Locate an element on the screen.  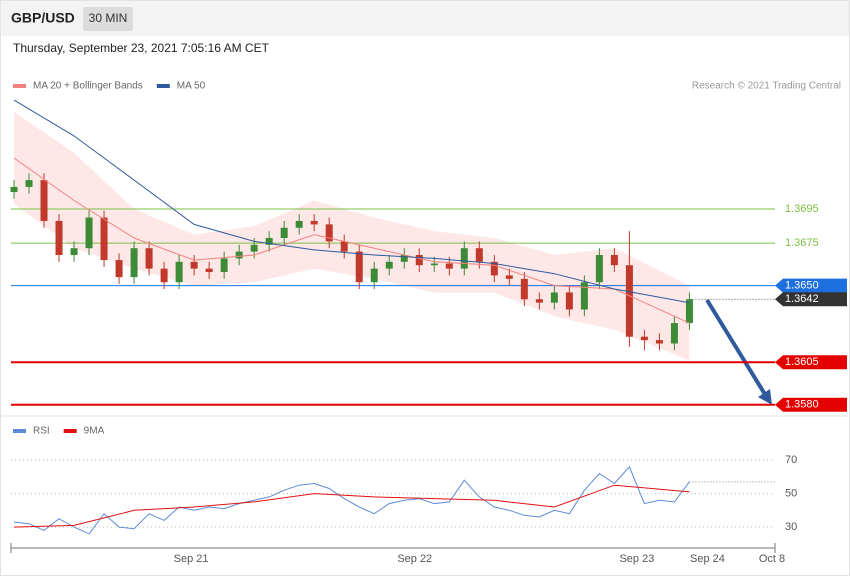
level-label: 1.3650 is located at coordinates (802, 286).